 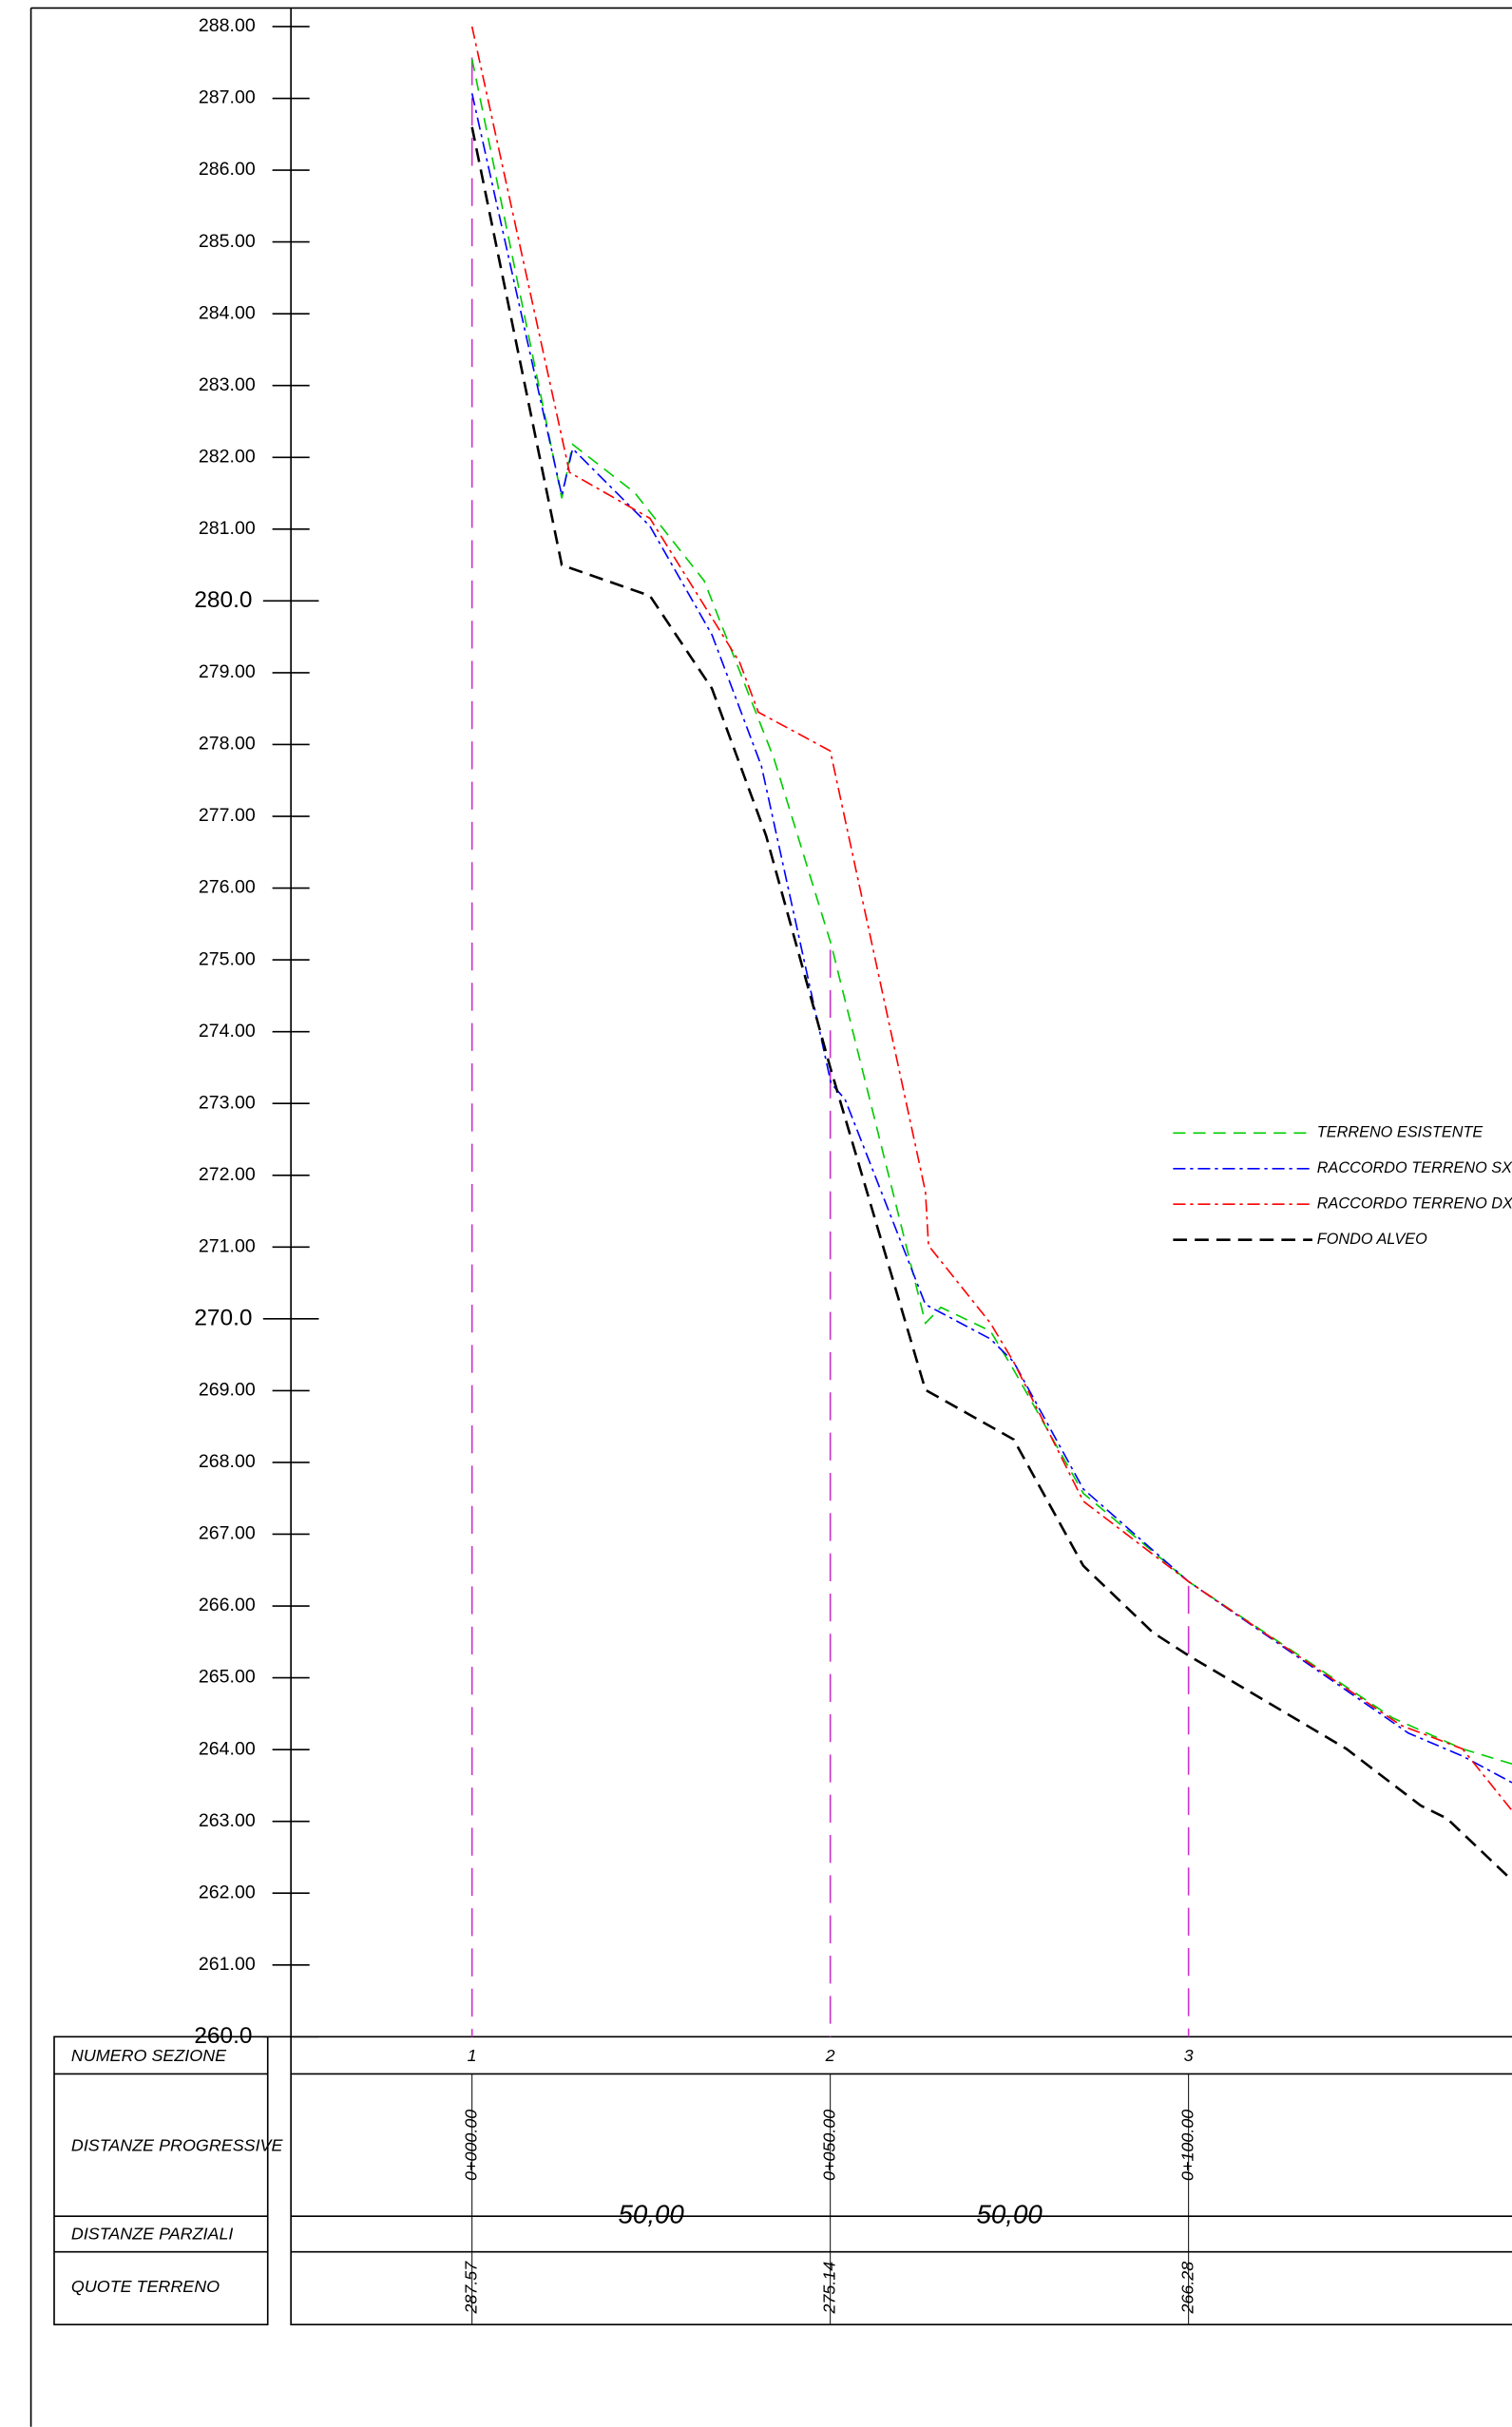 What do you see at coordinates (227, 958) in the screenshot?
I see `y-tick-label: 275.00` at bounding box center [227, 958].